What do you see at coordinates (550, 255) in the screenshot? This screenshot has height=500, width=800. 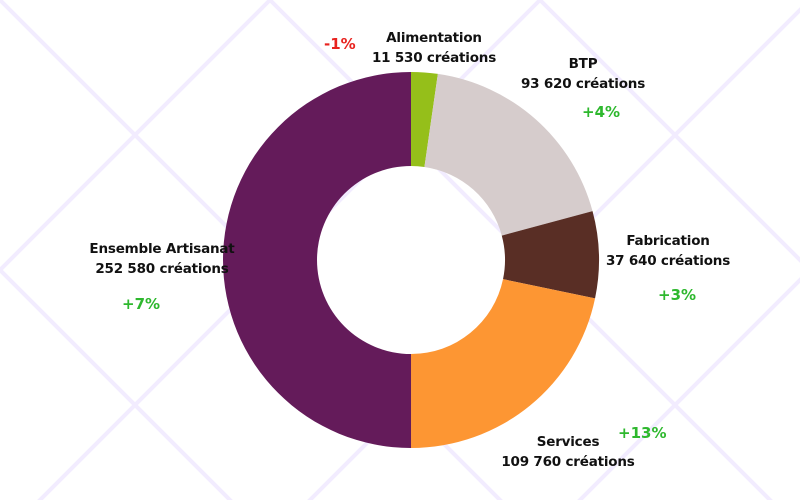 I see `slice-fabrication` at bounding box center [550, 255].